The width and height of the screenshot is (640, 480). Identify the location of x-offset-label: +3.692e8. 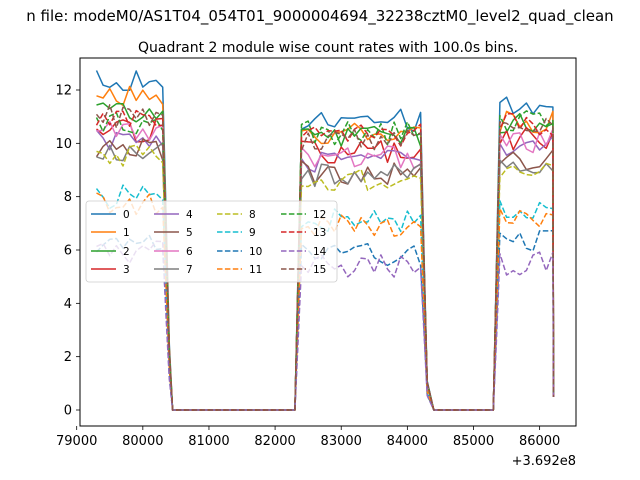
(544, 461).